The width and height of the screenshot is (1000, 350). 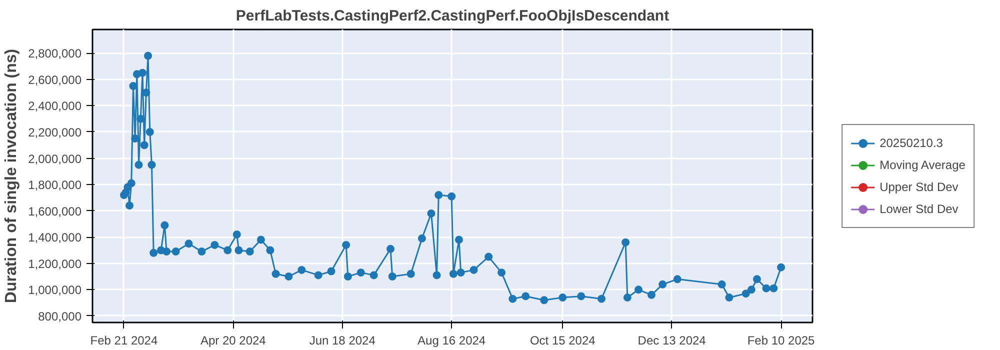 I want to click on x-tick-label: Feb 21 2024, so click(x=124, y=341).